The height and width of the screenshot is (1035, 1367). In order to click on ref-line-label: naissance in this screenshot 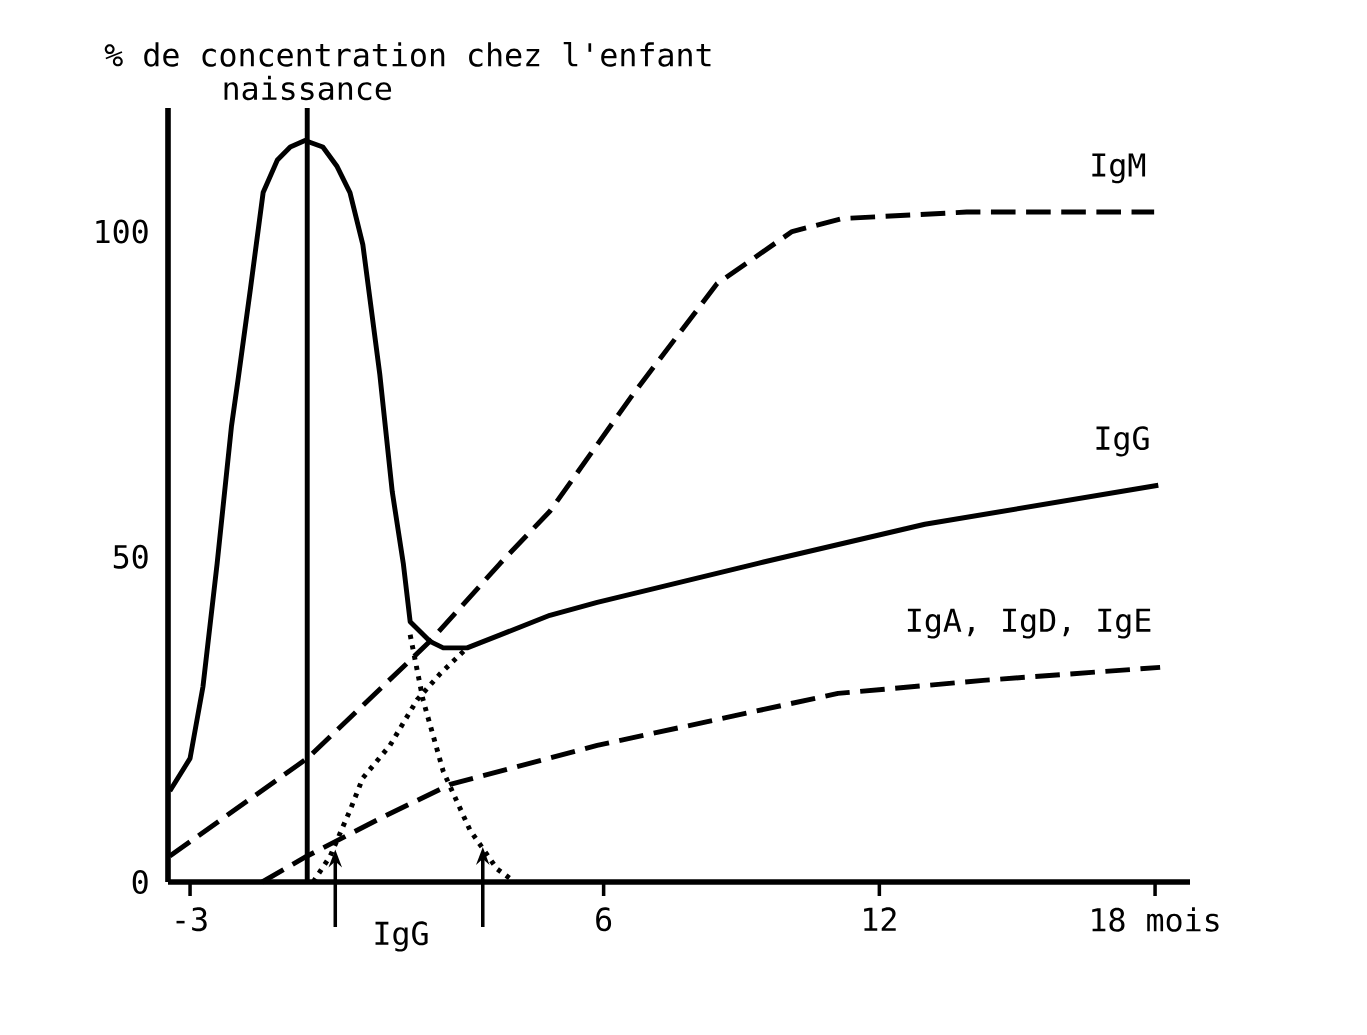, I will do `click(308, 88)`.